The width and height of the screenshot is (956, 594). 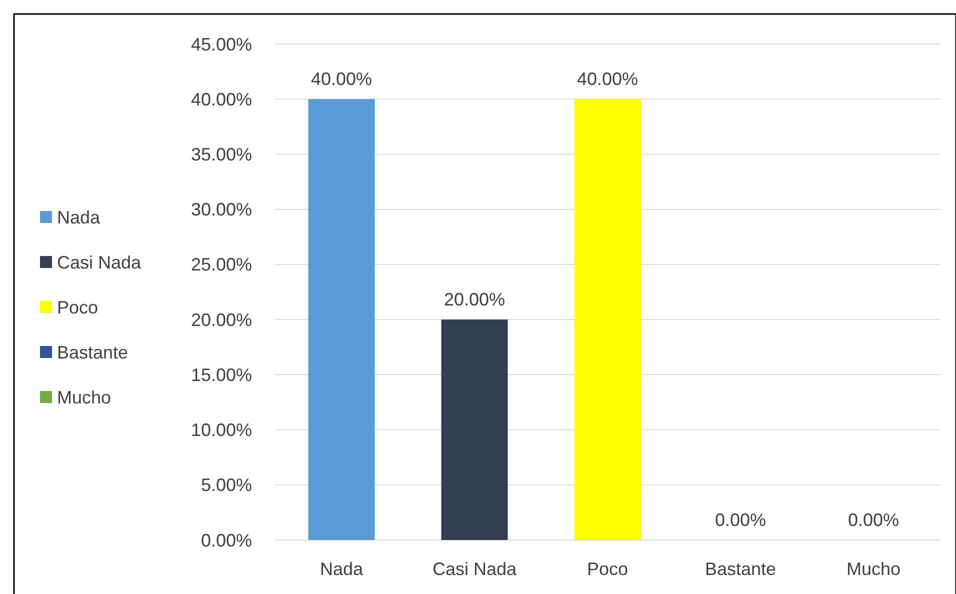 What do you see at coordinates (221, 374) in the screenshot?
I see `y-tick-label: 15.00%` at bounding box center [221, 374].